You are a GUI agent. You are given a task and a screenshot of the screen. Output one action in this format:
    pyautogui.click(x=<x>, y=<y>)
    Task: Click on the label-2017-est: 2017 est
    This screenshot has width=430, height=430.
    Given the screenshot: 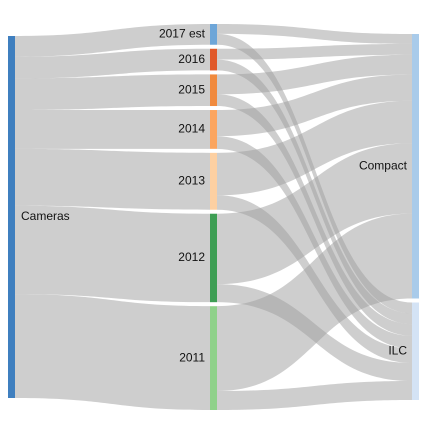 What is the action you would take?
    pyautogui.click(x=182, y=34)
    